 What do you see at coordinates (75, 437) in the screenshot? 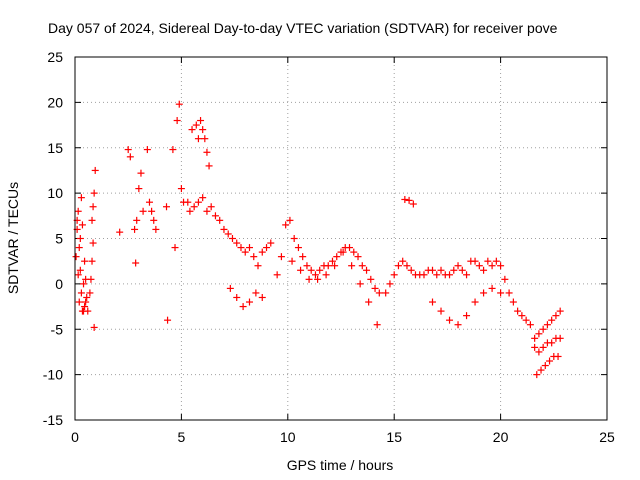
I see `x-tick-label: 0` at bounding box center [75, 437].